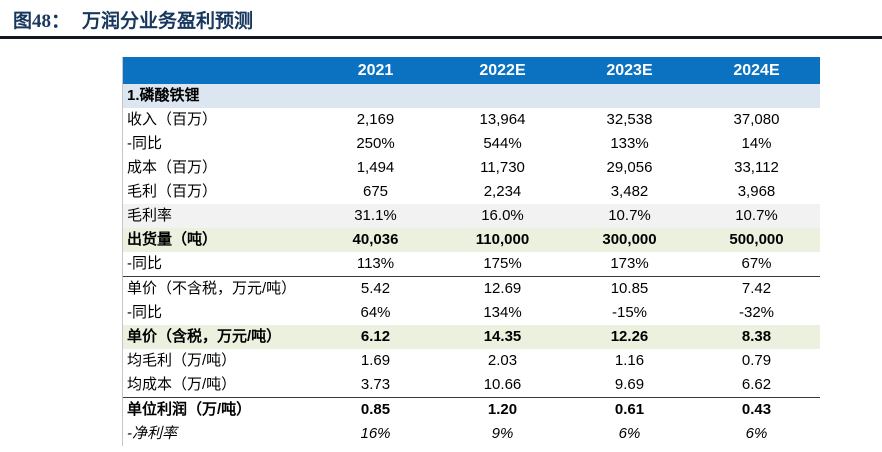 Image resolution: width=882 pixels, height=452 pixels. Describe the element at coordinates (756, 191) in the screenshot. I see `value-cell-2024e: 3,968` at that location.